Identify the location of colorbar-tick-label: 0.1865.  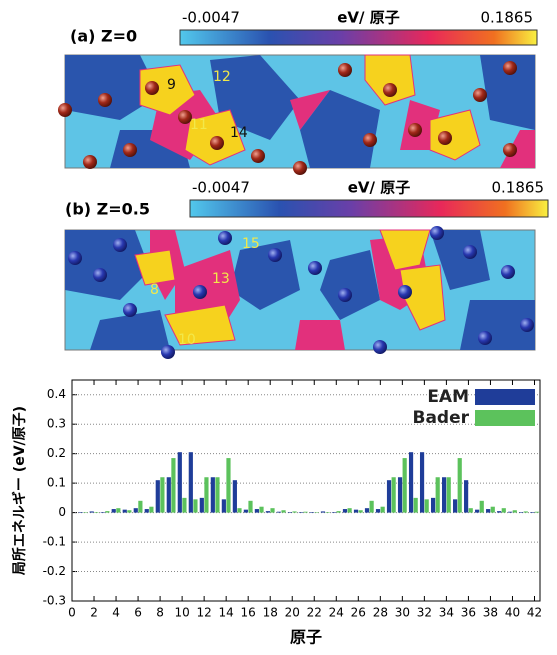
(518, 188).